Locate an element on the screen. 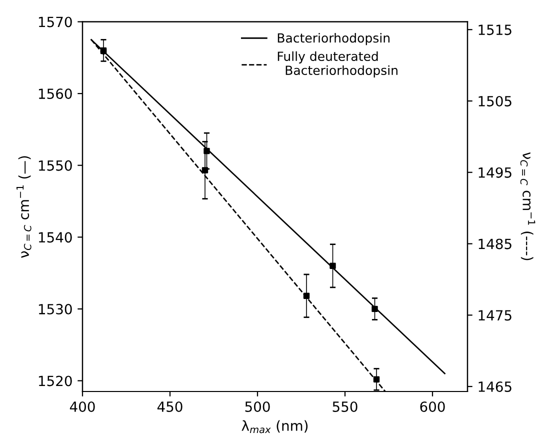 The height and width of the screenshot is (435, 550). y2-tick-label: 1485 is located at coordinates (495, 244).